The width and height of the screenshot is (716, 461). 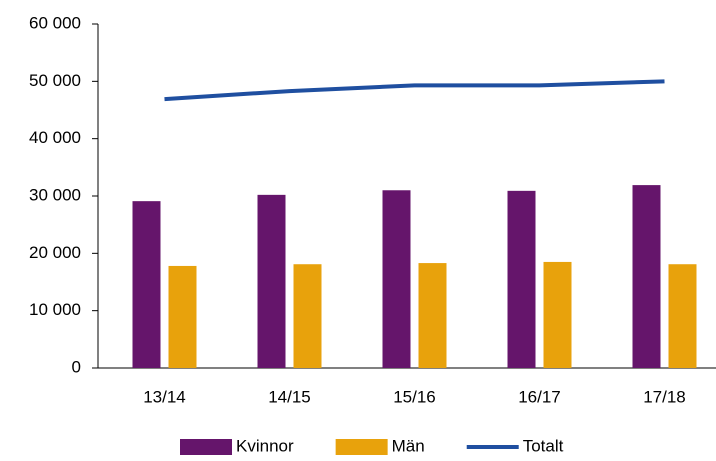 What do you see at coordinates (55, 22) in the screenshot?
I see `y-tick-label: 60 000` at bounding box center [55, 22].